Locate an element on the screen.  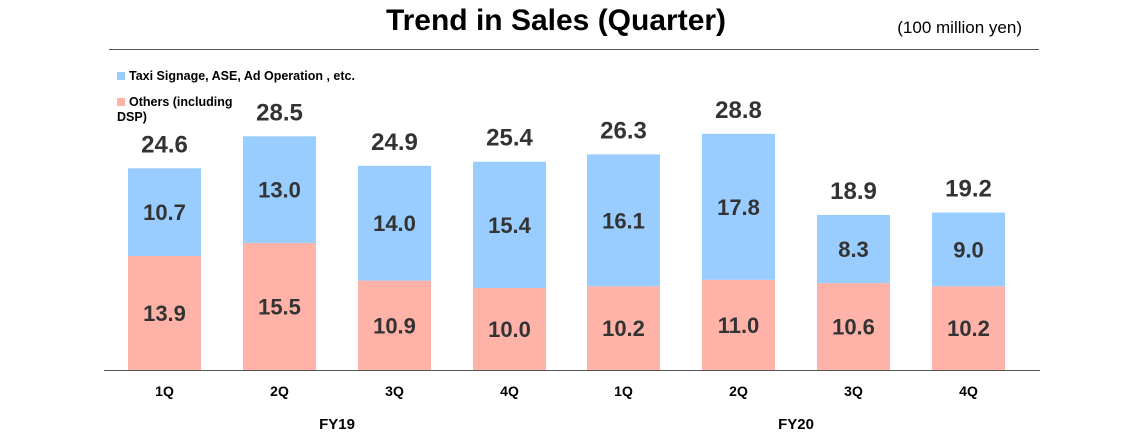
data-label-taxi-signage: 8.3 is located at coordinates (853, 249).